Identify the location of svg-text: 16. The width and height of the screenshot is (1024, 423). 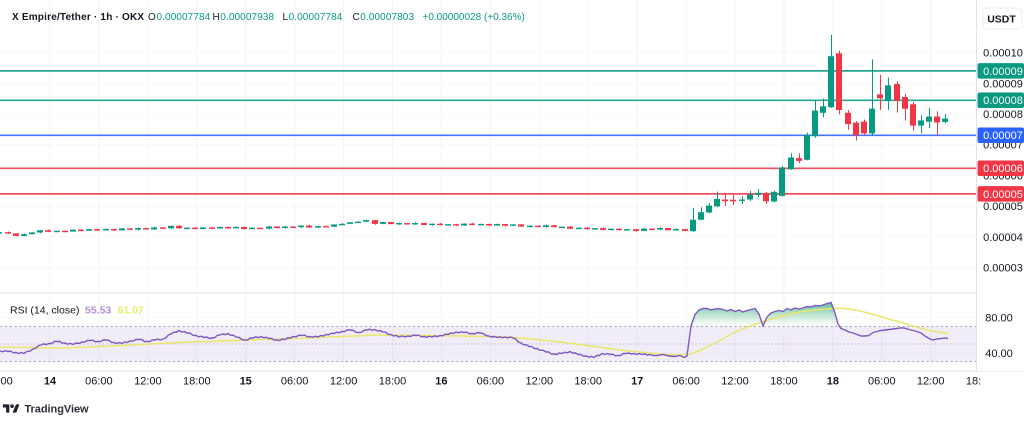
(441, 382).